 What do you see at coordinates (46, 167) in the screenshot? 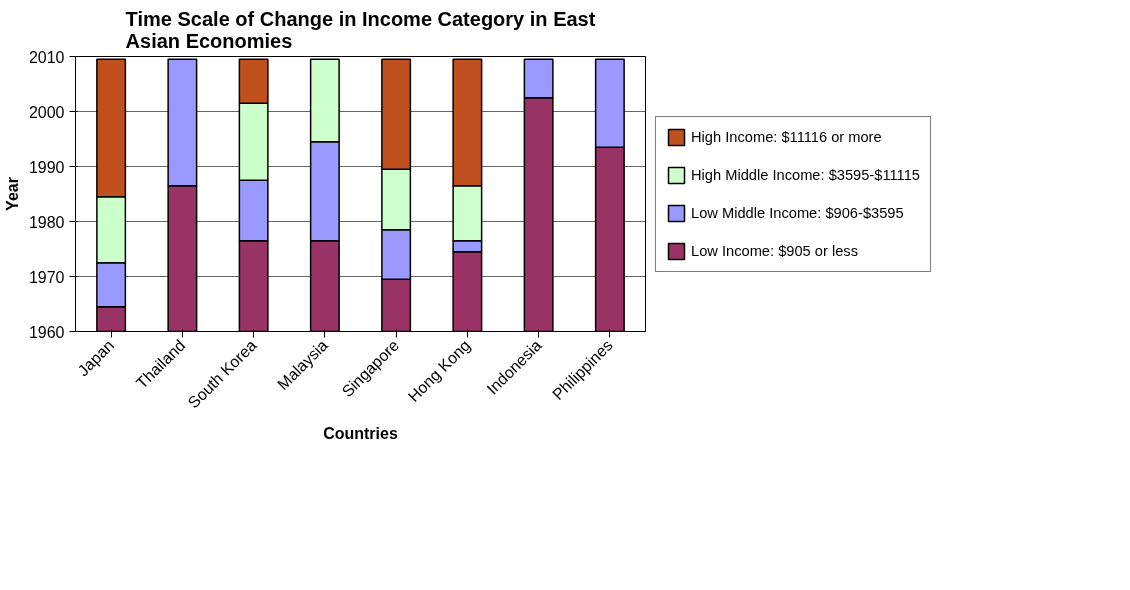
I see `y-tick-label: 1990` at bounding box center [46, 167].